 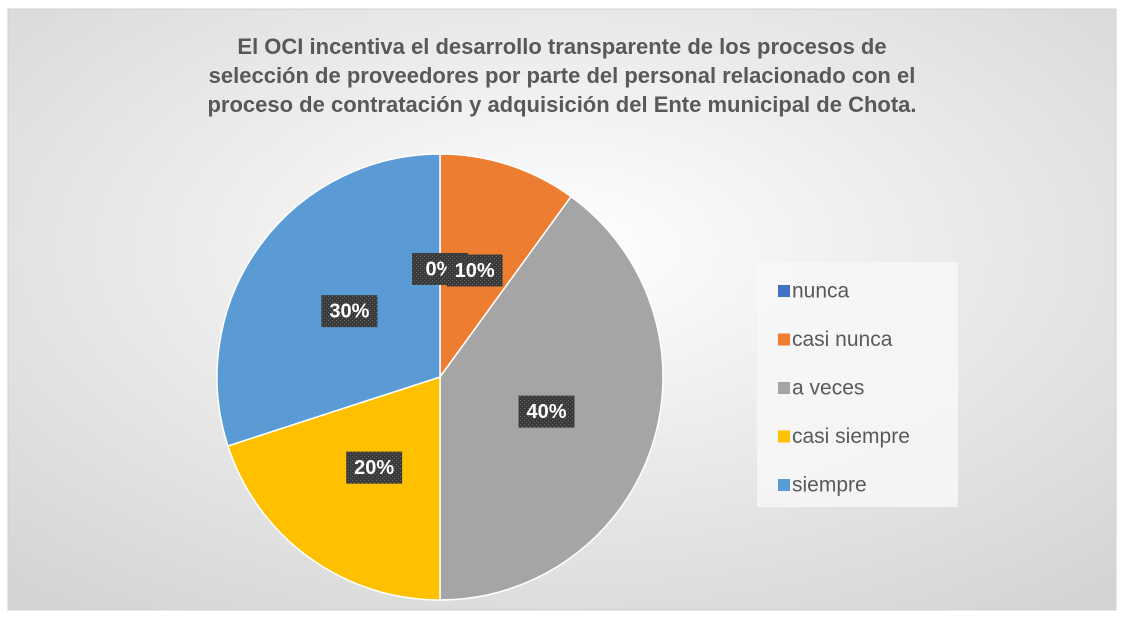 I want to click on legend-label: a veces, so click(x=828, y=388).